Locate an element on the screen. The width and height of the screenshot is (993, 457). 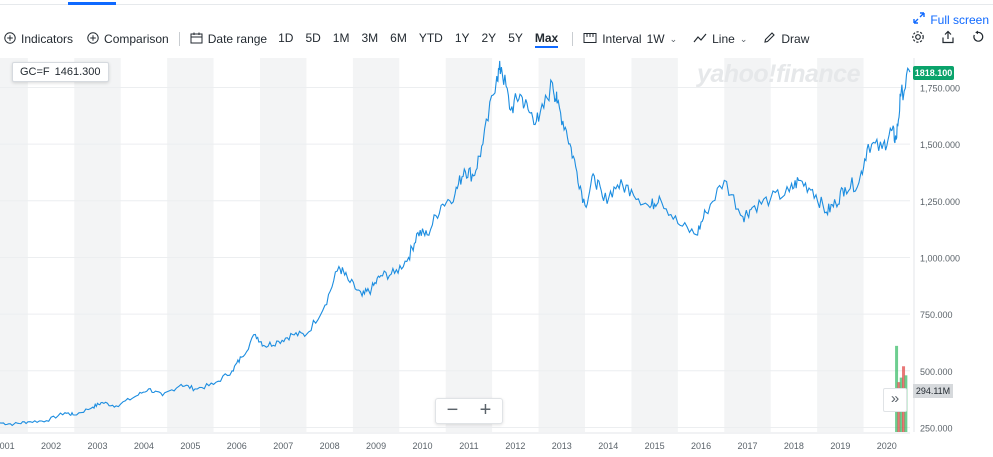
x-tick-label: 2012 is located at coordinates (515, 446).